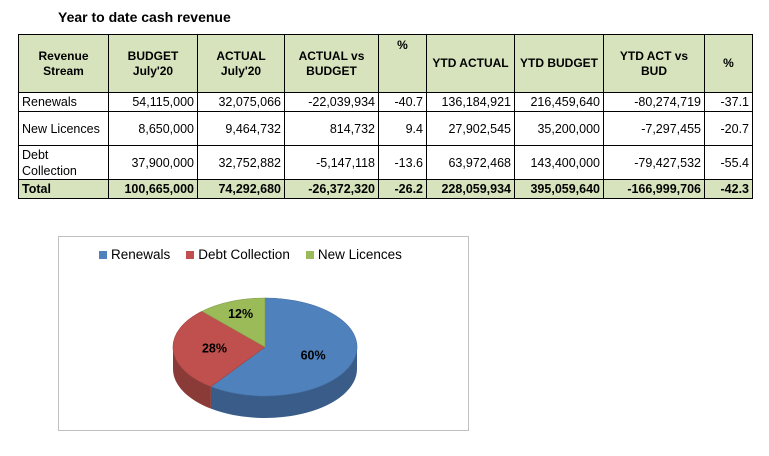 The width and height of the screenshot is (769, 456). Describe the element at coordinates (654, 189) in the screenshot. I see `cell-ytd-var: -166,999,706` at that location.